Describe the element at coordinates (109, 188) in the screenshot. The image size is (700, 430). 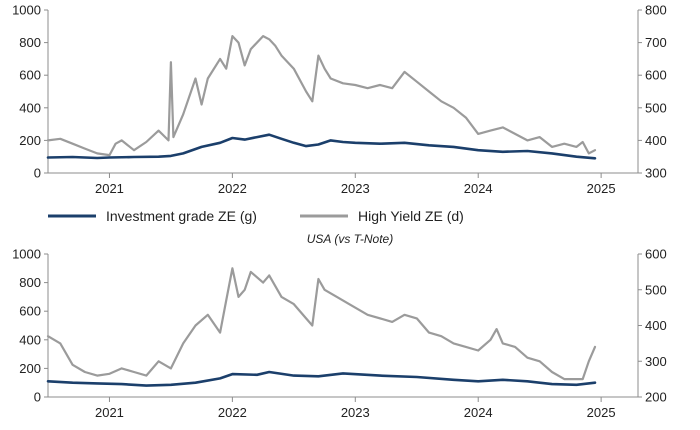
I see `top-x-tick-label: 2021` at that location.